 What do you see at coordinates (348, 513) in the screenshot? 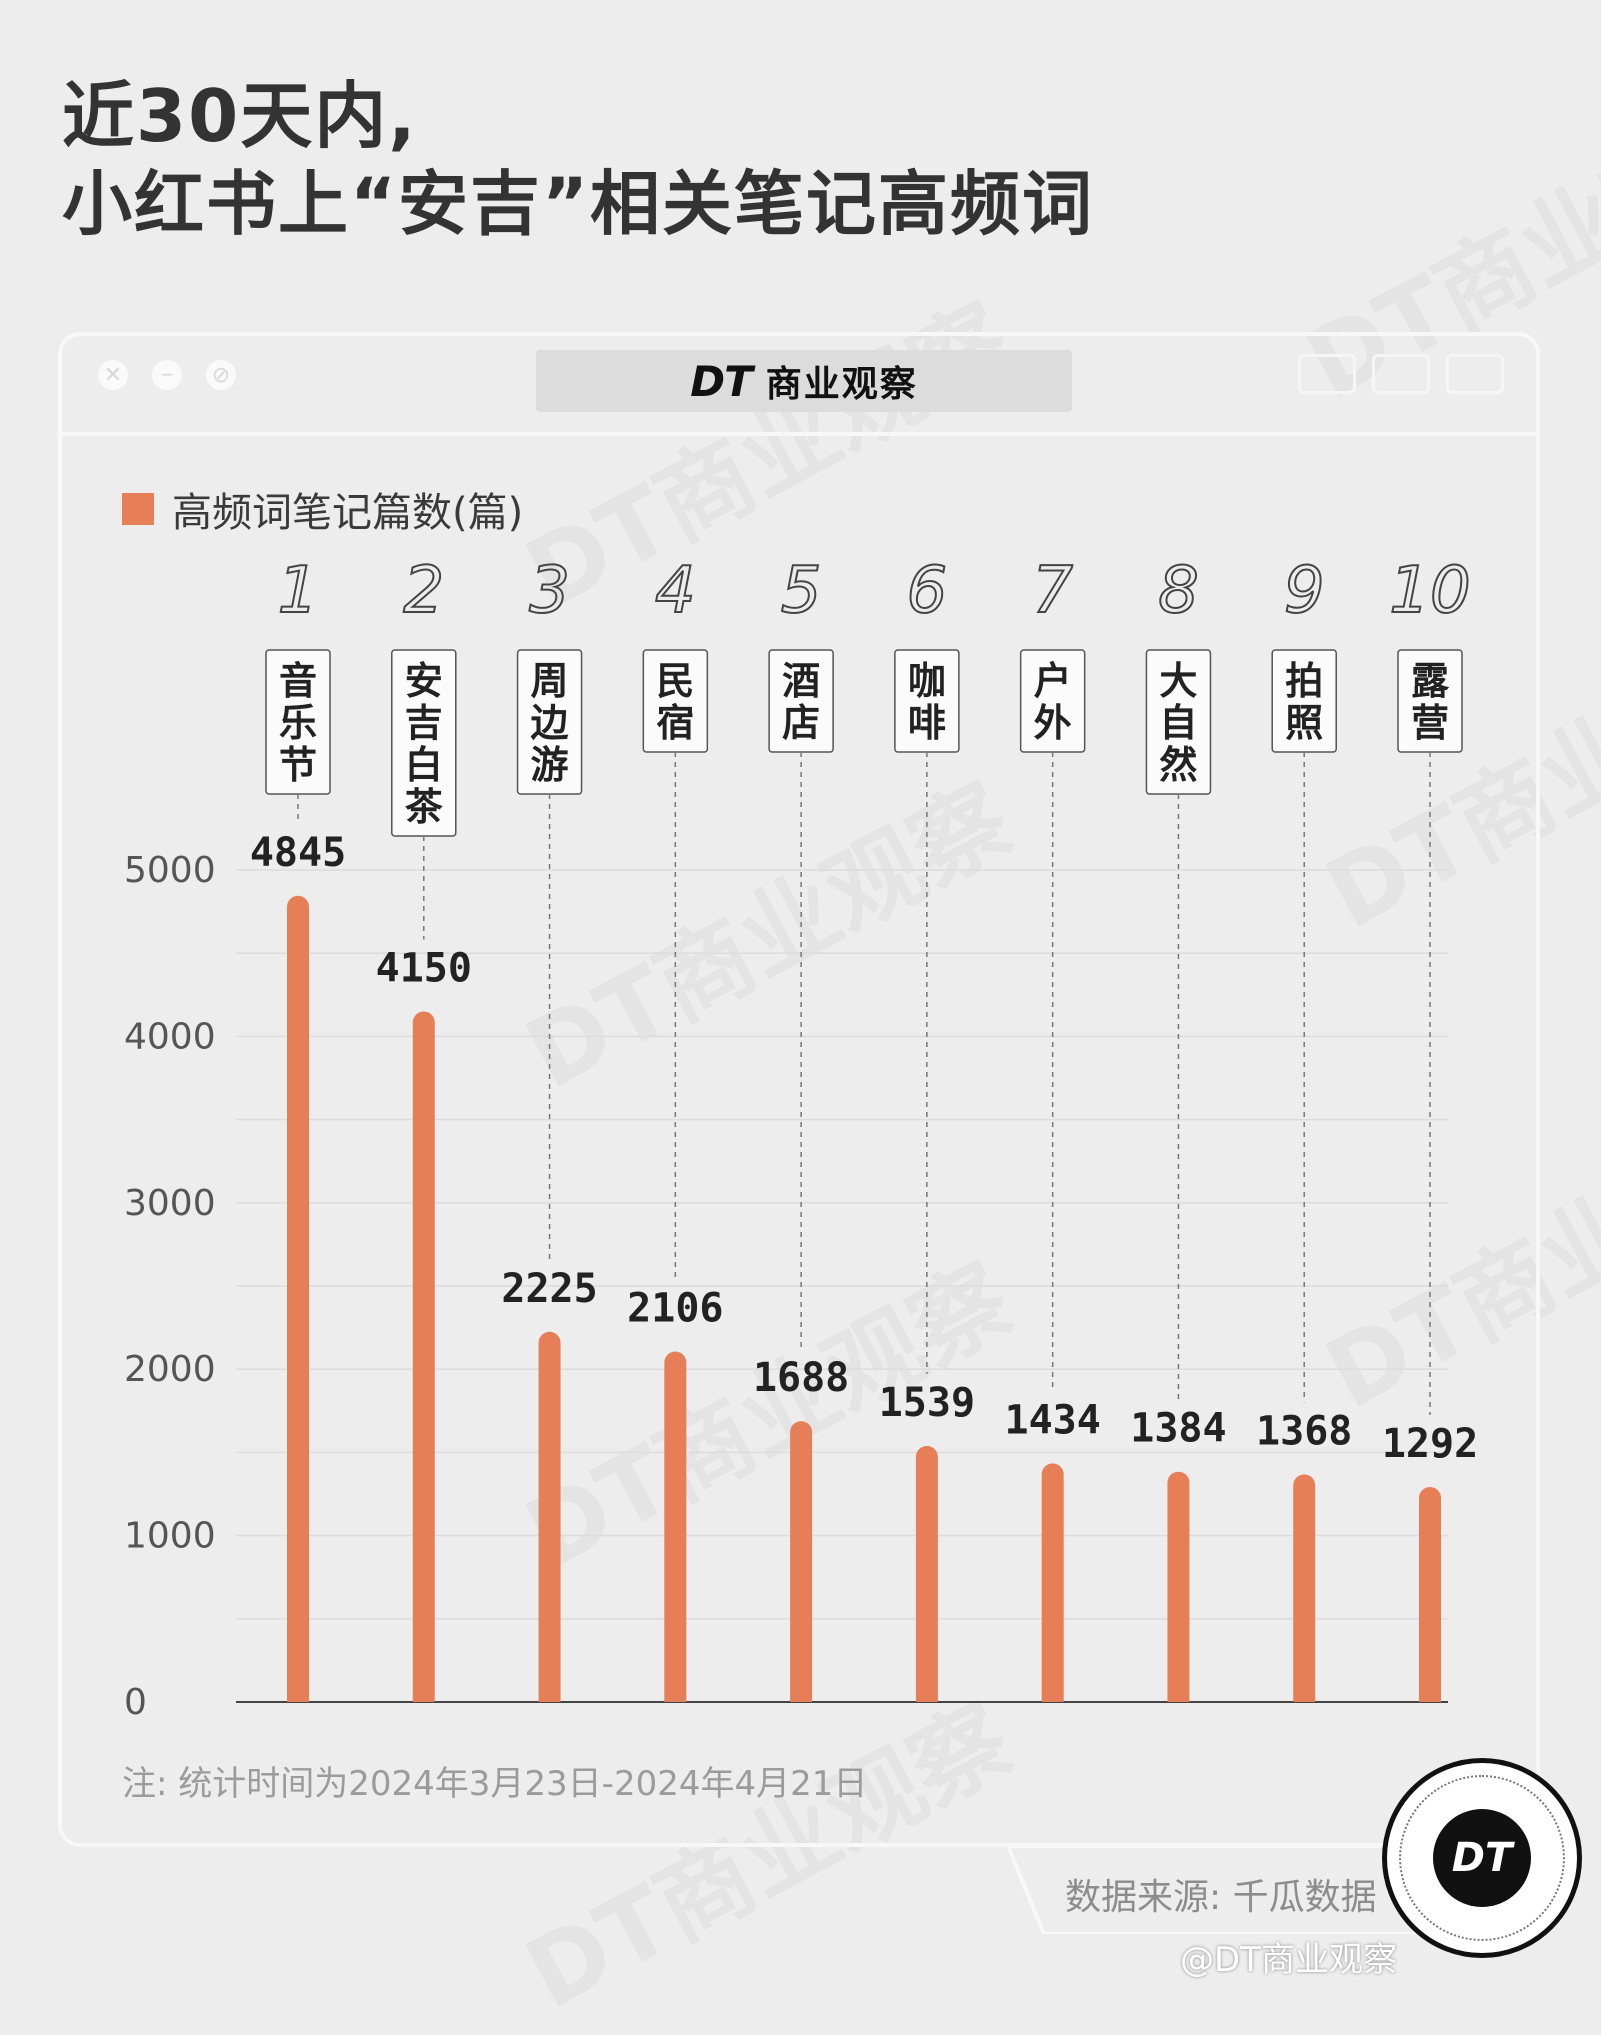
I see `legend-label: 高频词笔记篇数(篇)` at bounding box center [348, 513].